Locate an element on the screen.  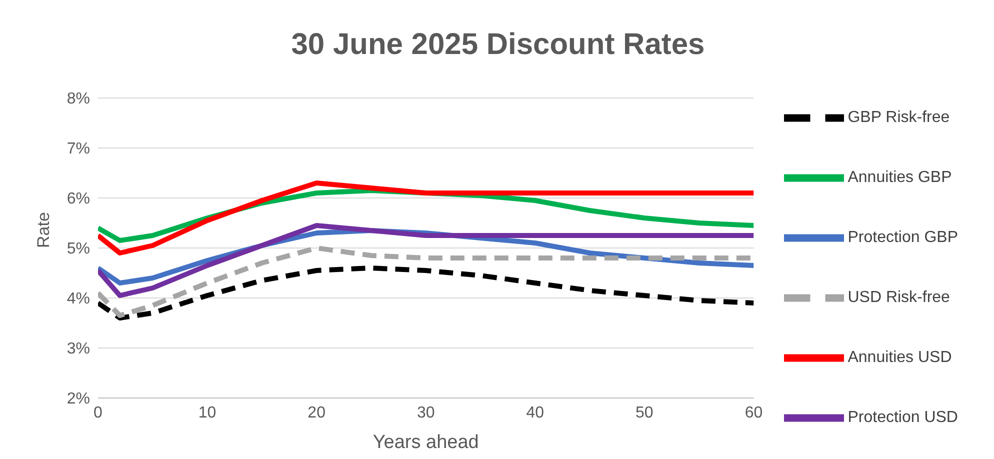
x-tick-label: 60 is located at coordinates (753, 413).